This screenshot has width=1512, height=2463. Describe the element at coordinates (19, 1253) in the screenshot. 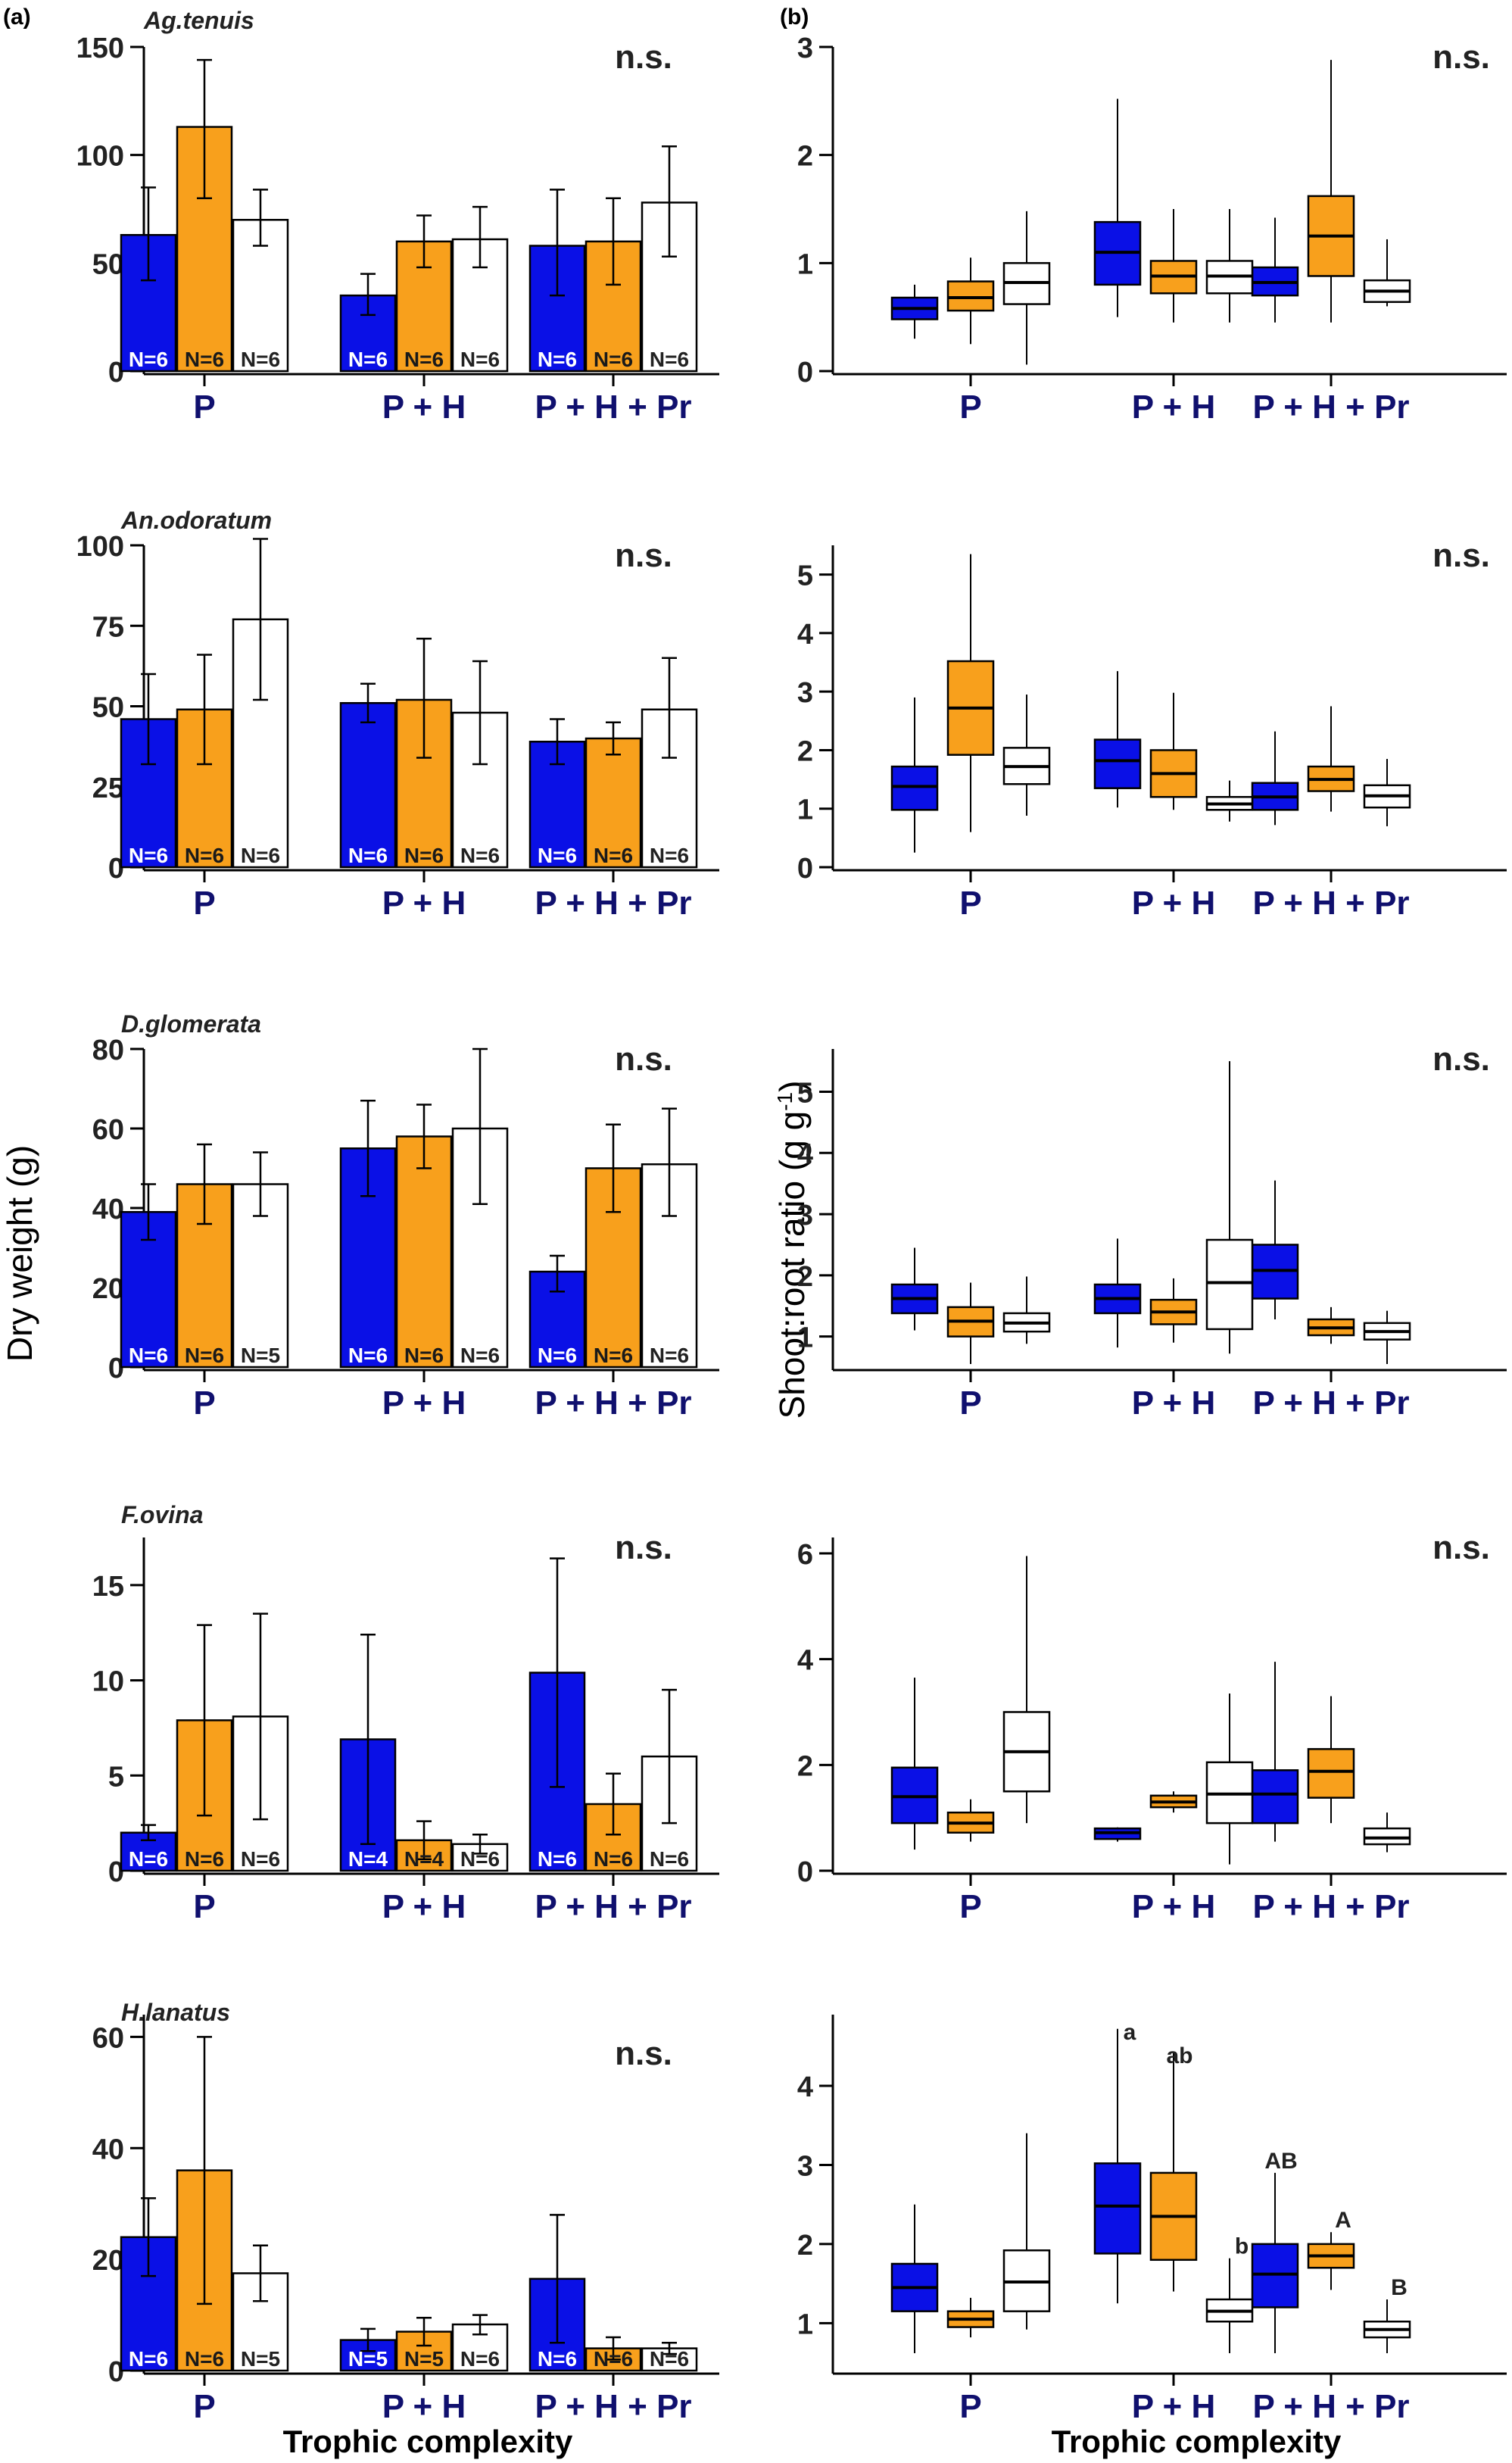

I see `y-axis-label-dry-weight: Dry weight (g)` at that location.